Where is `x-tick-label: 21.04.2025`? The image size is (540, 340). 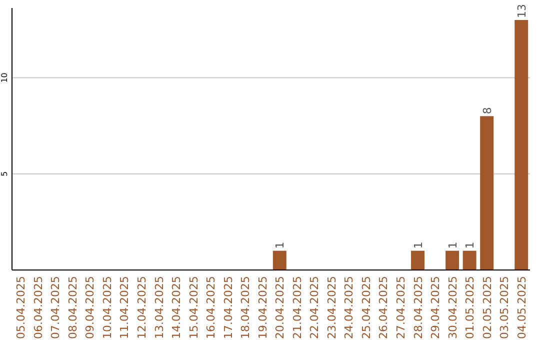
x-tick-label: 21.04.2025 is located at coordinates (297, 307).